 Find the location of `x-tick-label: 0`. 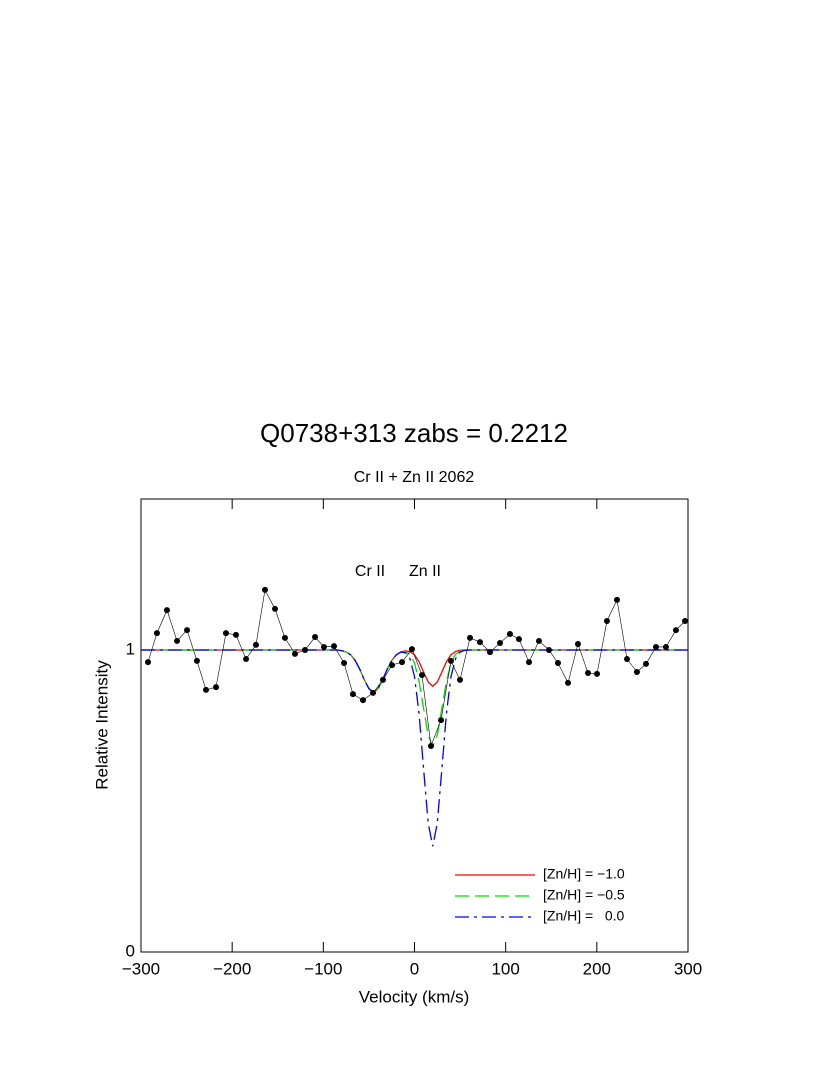

x-tick-label: 0 is located at coordinates (414, 968).